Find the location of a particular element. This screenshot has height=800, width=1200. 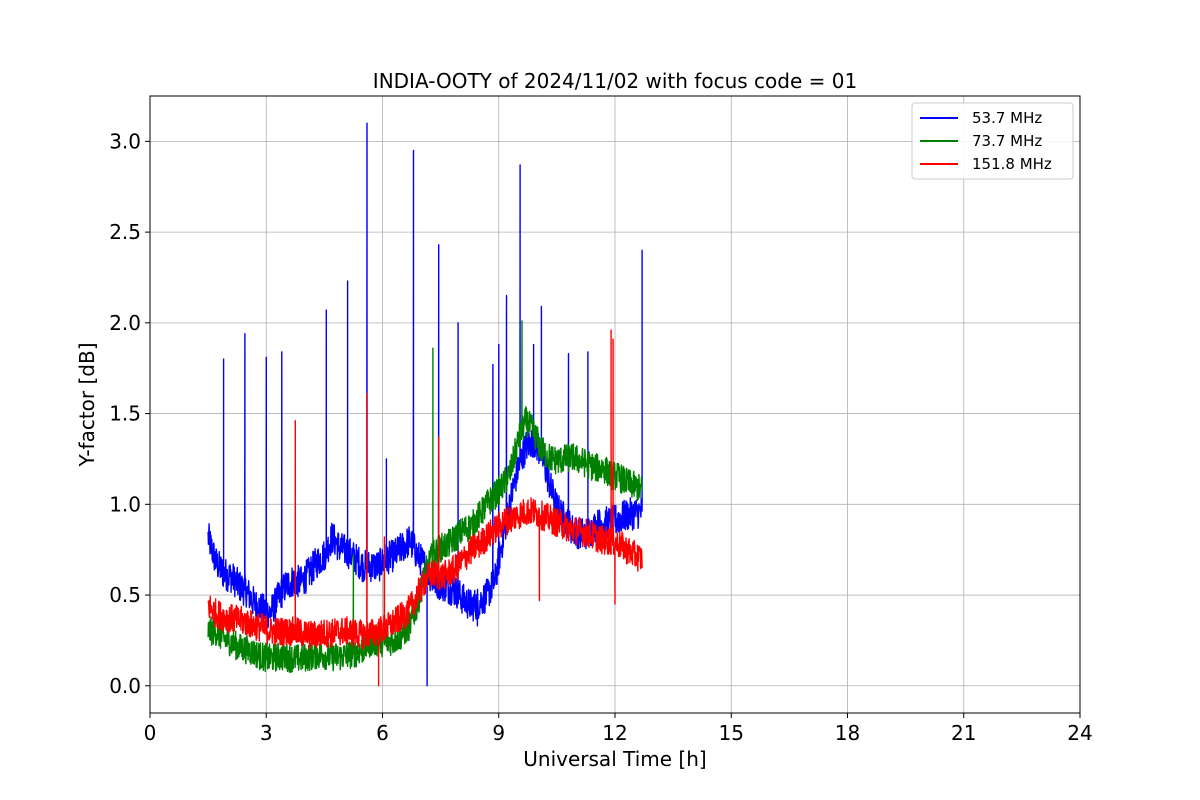

y-tick-label: 3.0 is located at coordinates (125, 141).